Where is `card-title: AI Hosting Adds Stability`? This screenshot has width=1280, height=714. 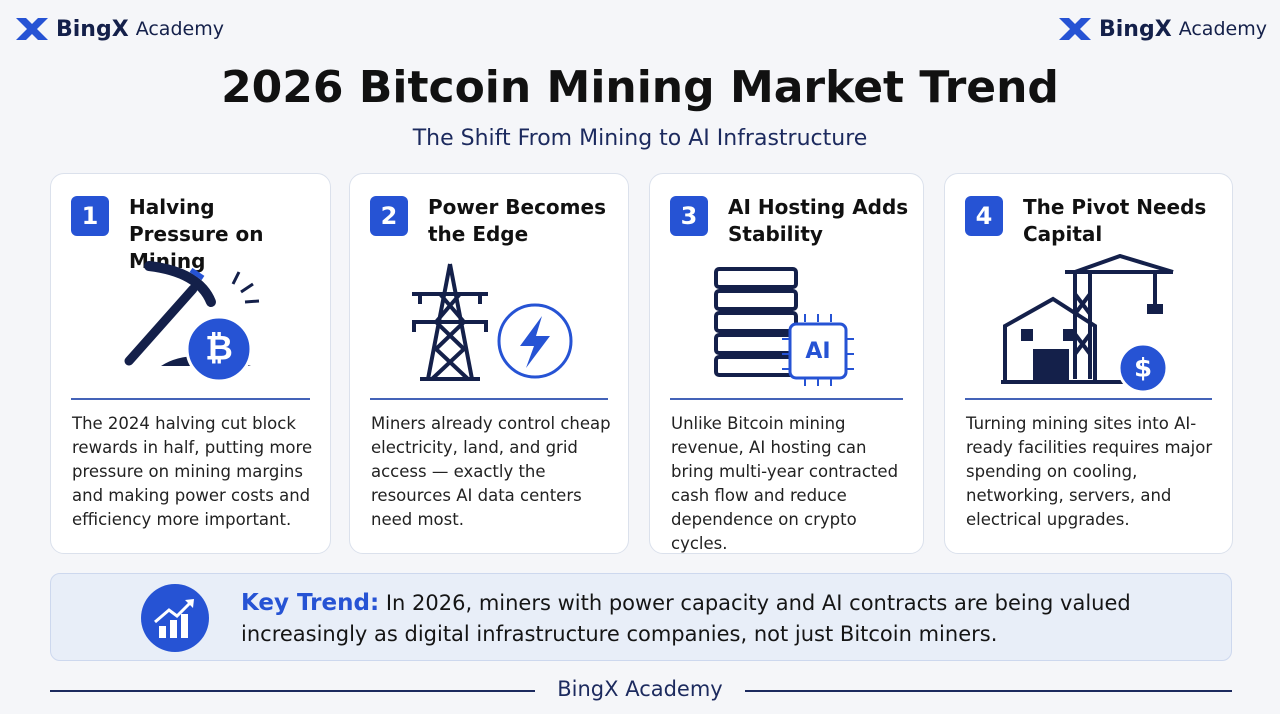 card-title: AI Hosting Adds Stability is located at coordinates (818, 220).